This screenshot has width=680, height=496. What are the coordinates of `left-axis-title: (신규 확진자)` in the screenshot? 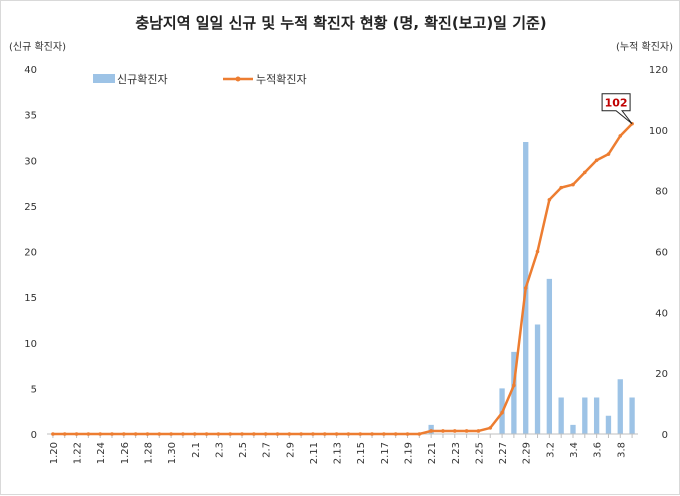 It's located at (37, 47).